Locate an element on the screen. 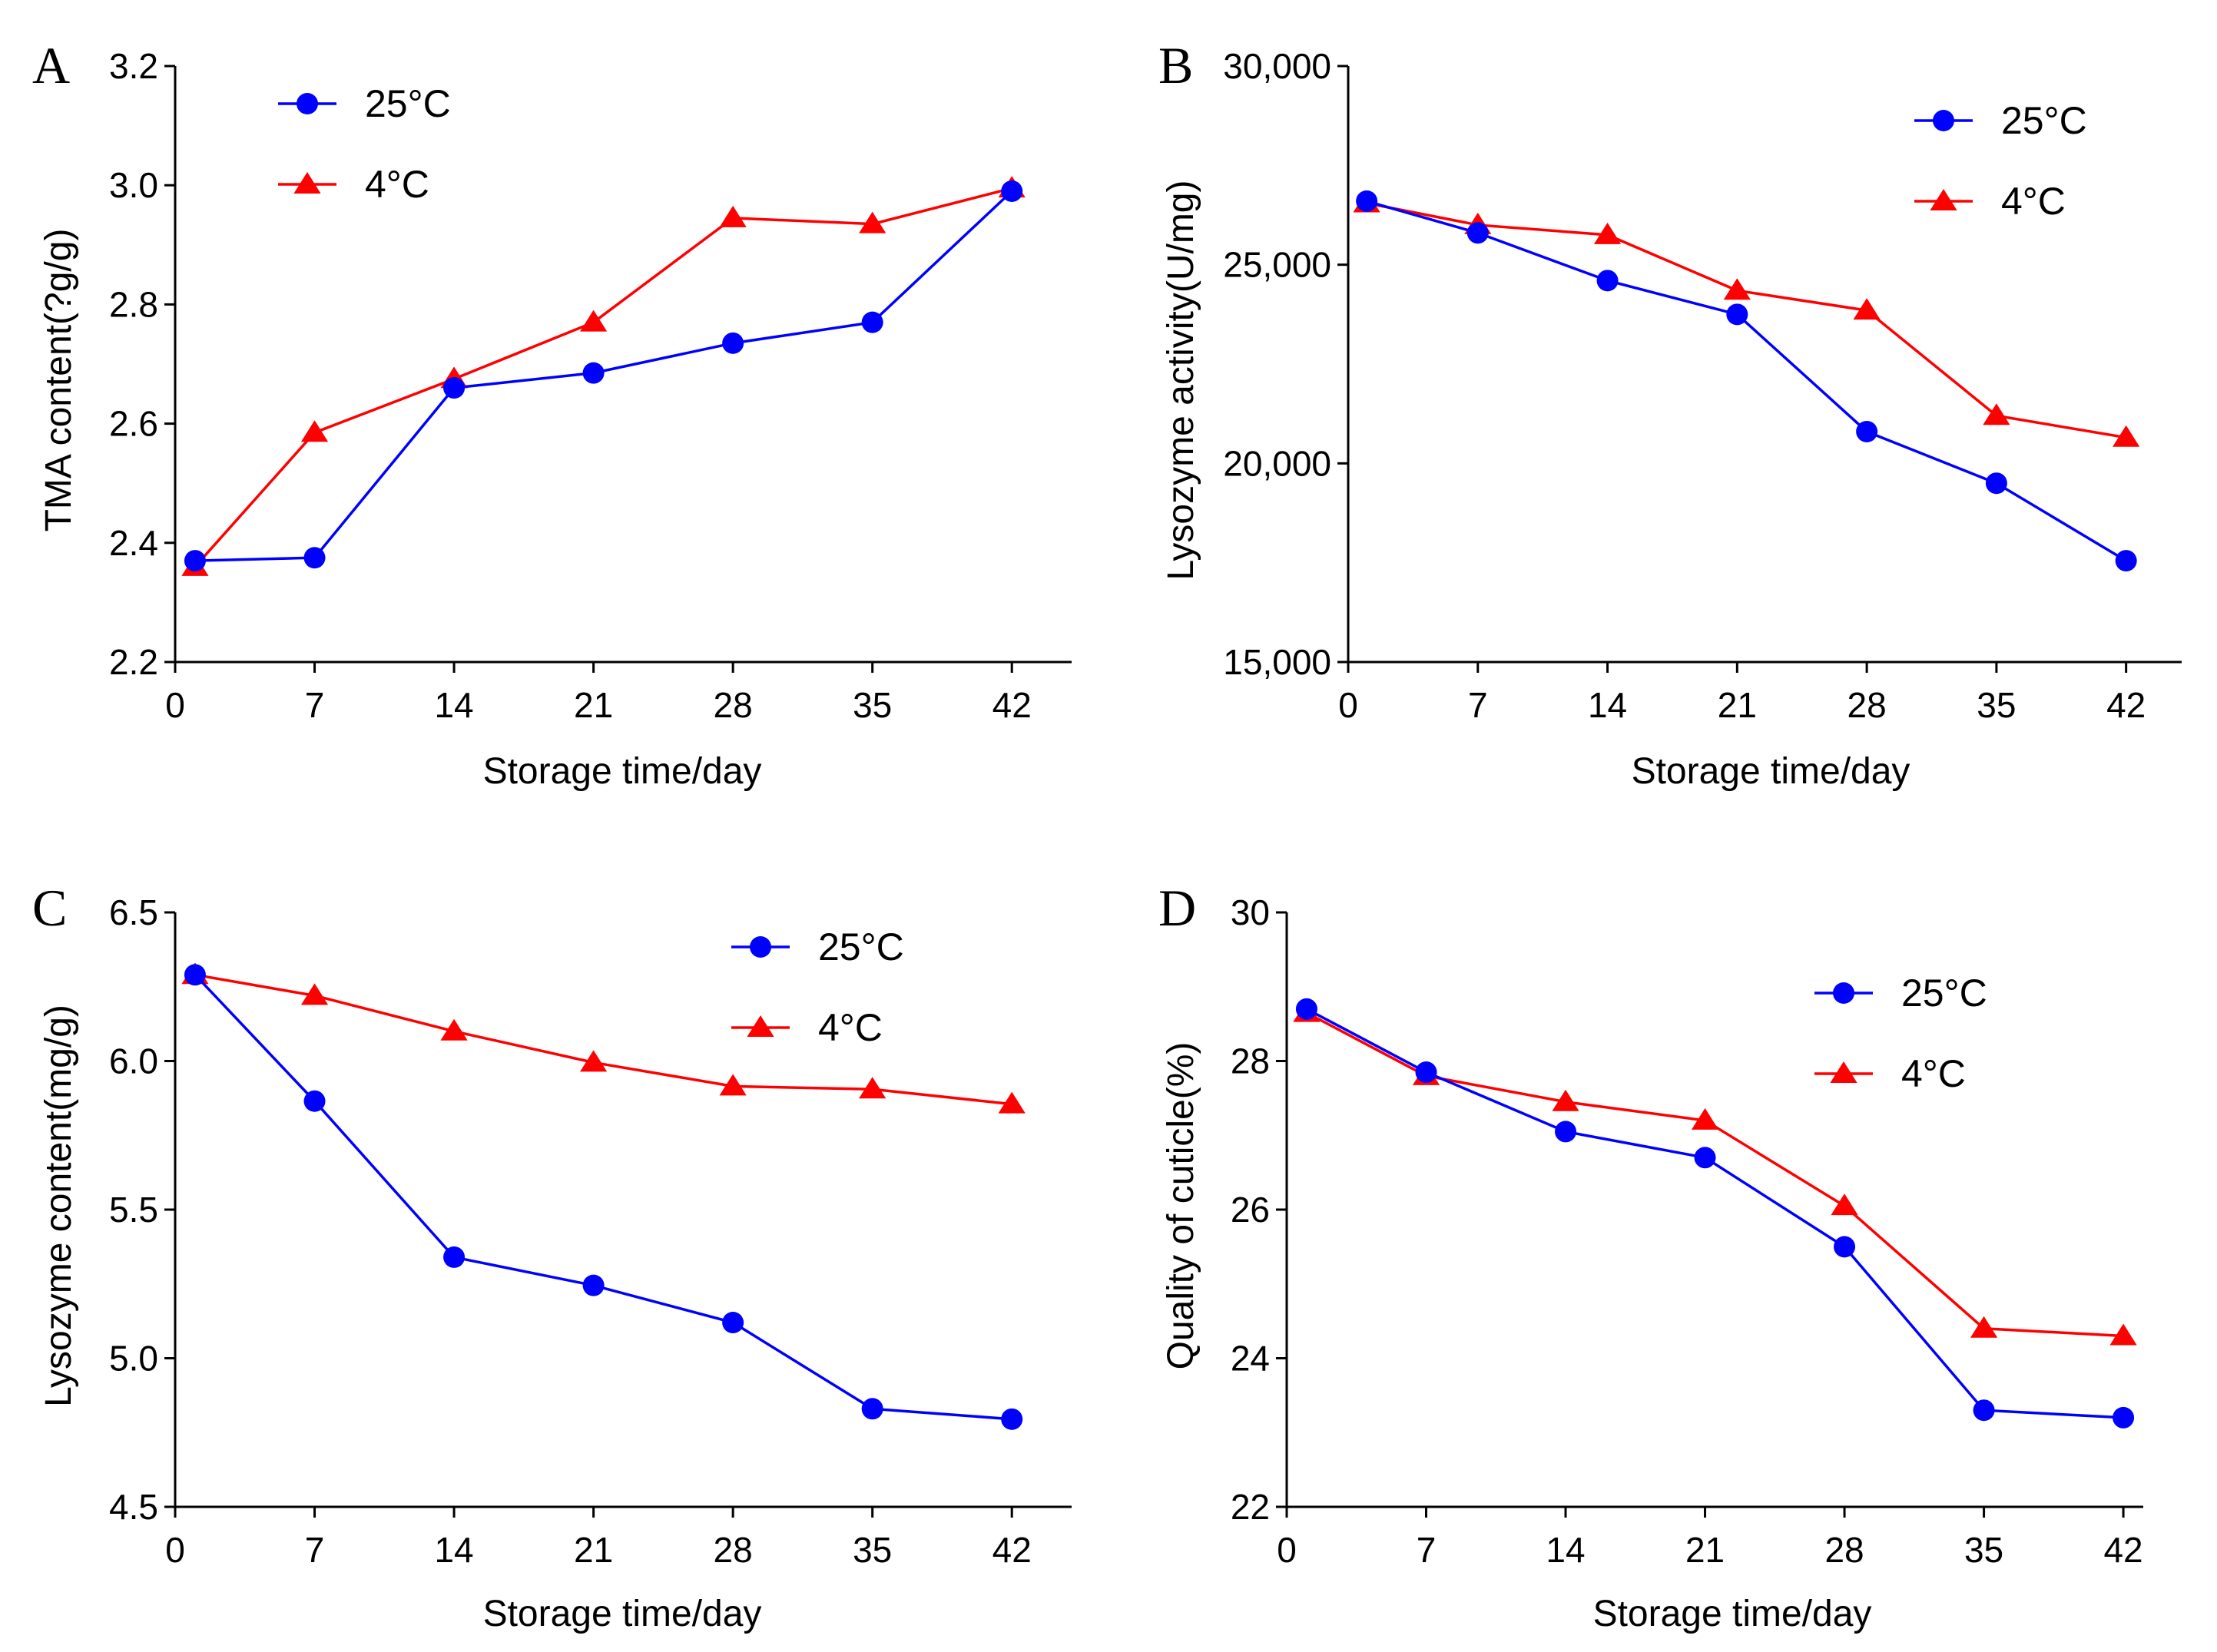  panel-c-y-tick-label: 6.5 is located at coordinates (133, 912).